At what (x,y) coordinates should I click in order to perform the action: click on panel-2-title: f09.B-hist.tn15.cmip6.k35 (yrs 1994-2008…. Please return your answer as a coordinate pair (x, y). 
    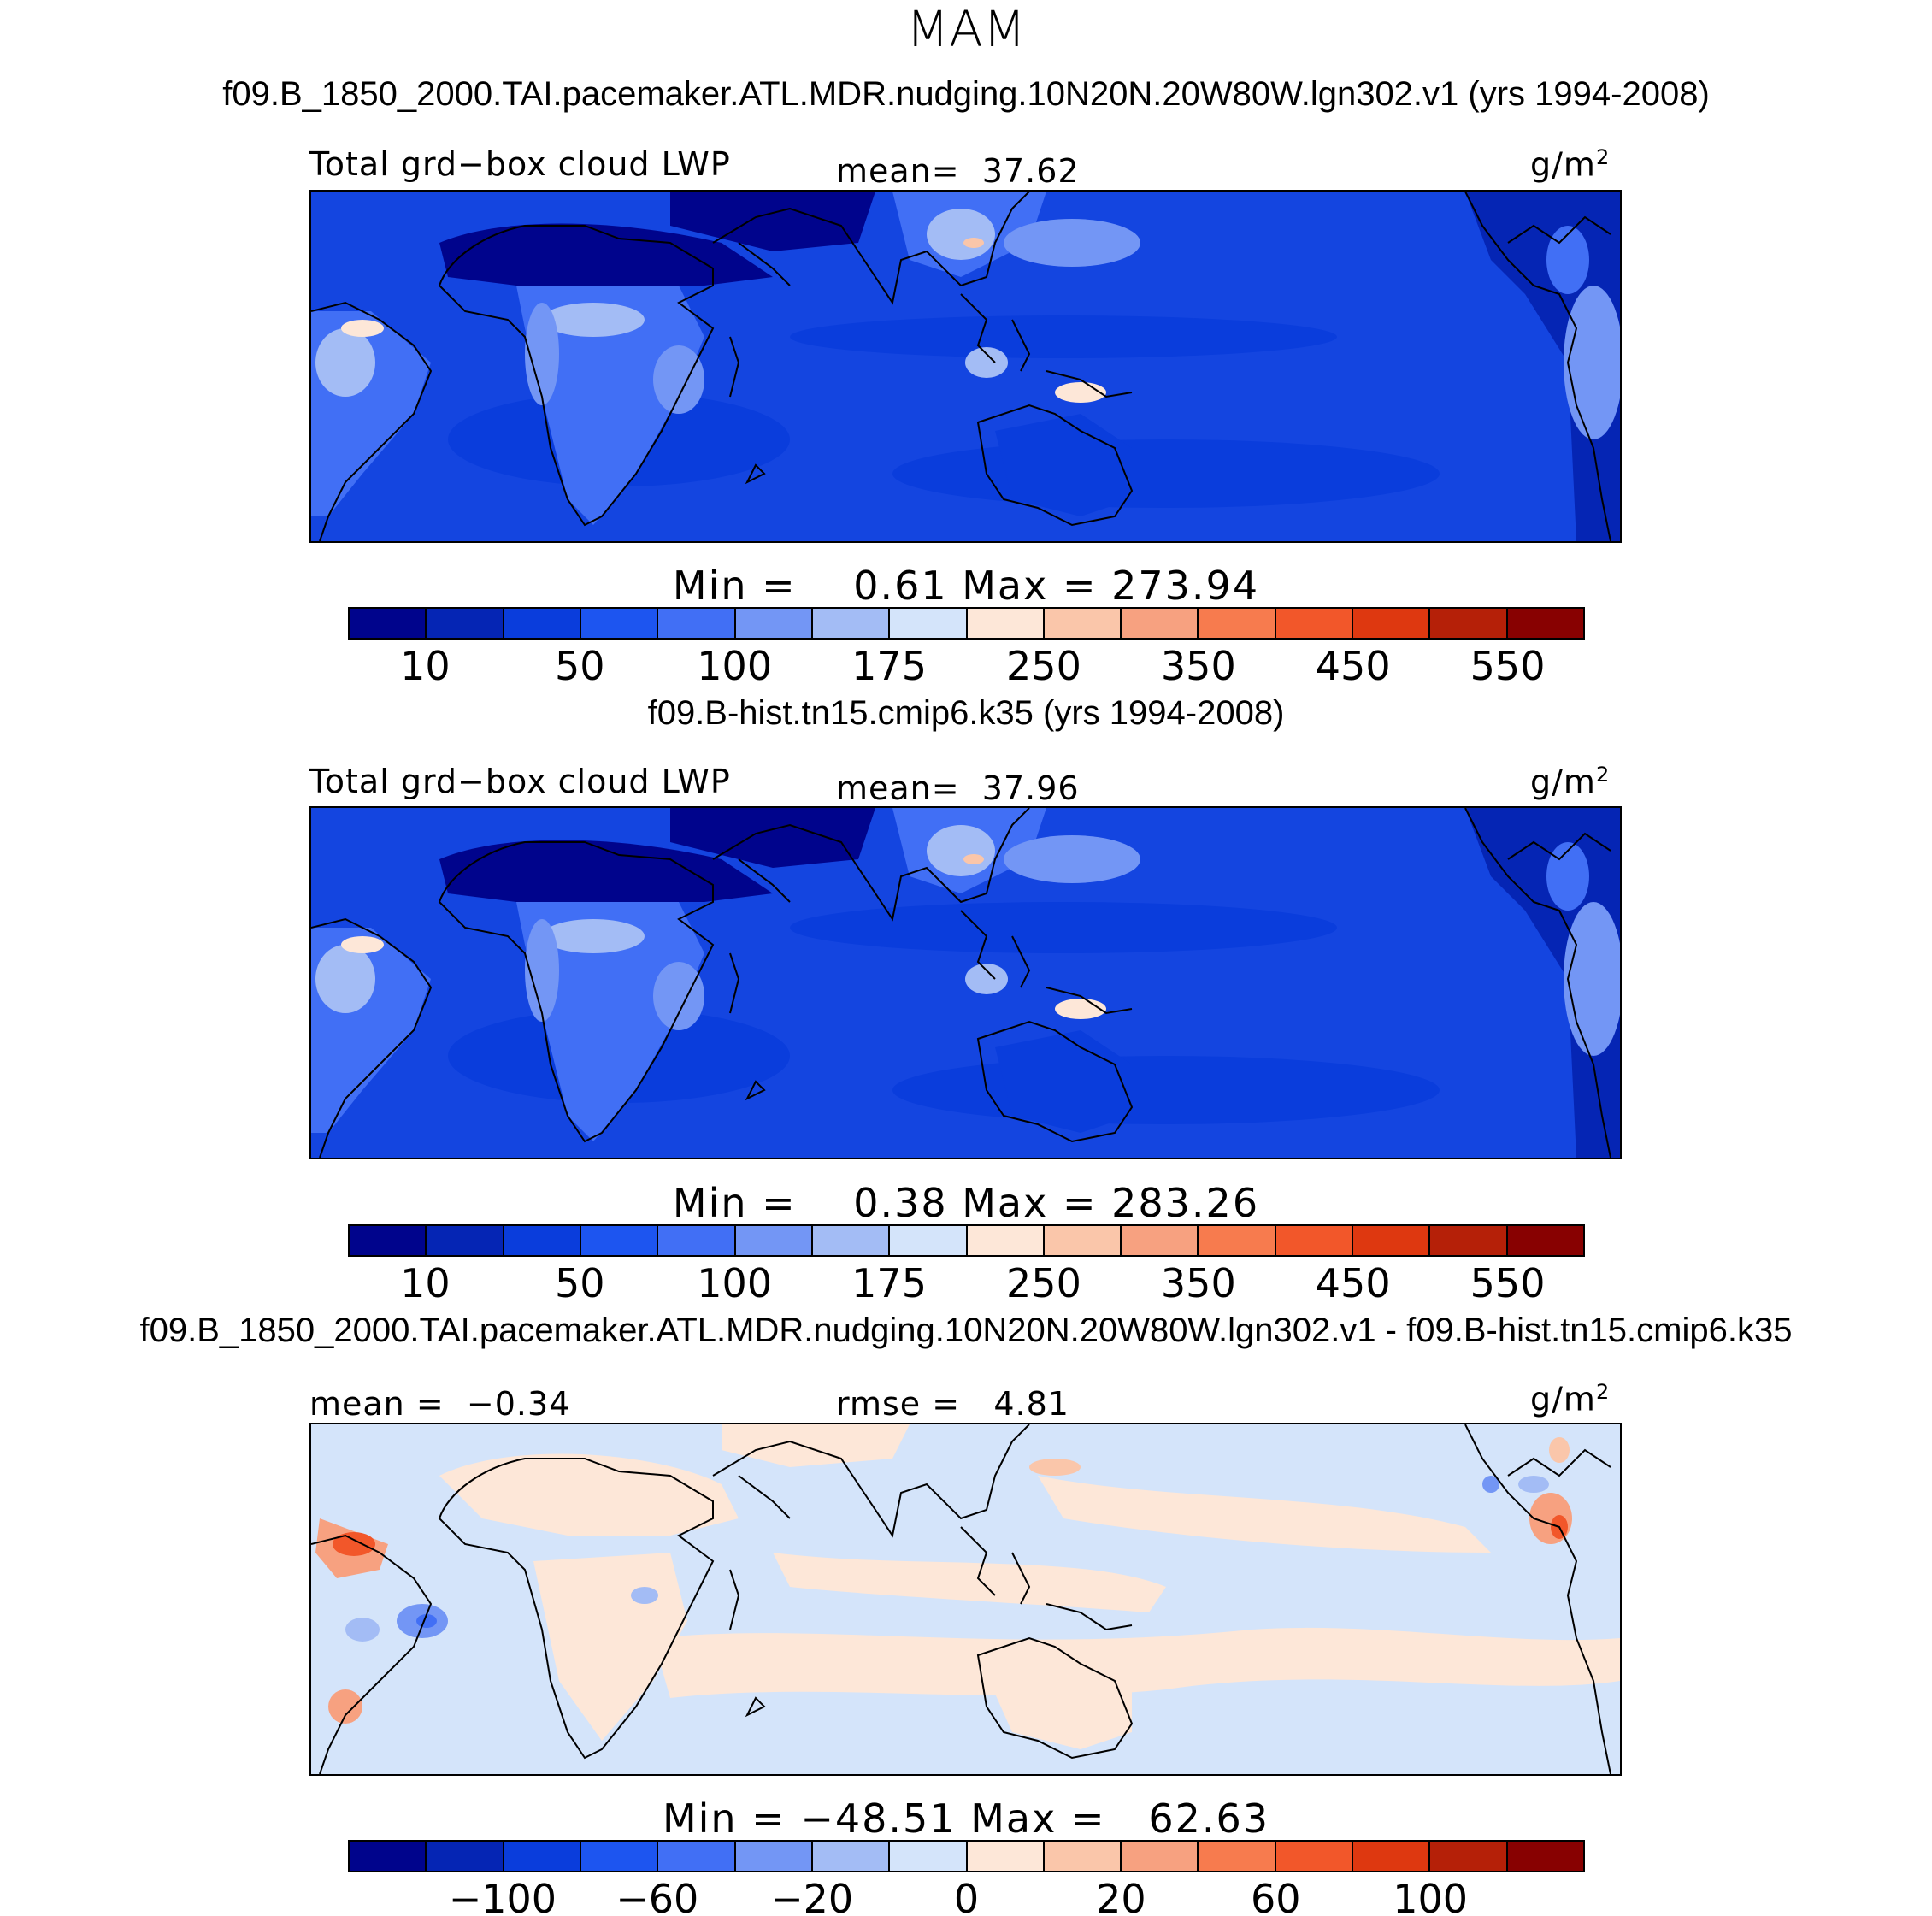
    Looking at the image, I should click on (966, 713).